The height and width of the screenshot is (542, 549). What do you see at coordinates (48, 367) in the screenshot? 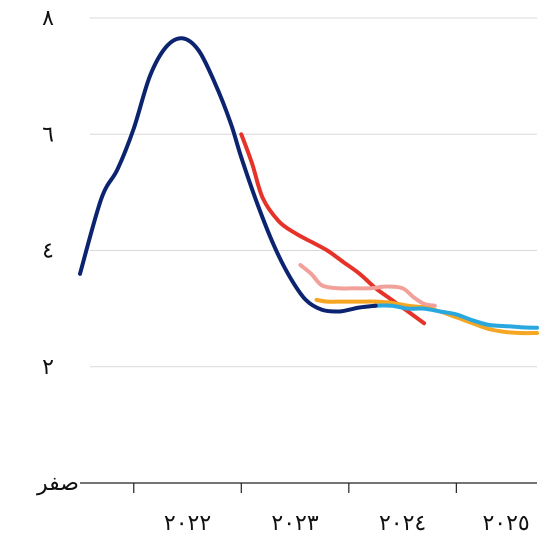
I see `y-tick-label: ٢` at bounding box center [48, 367].